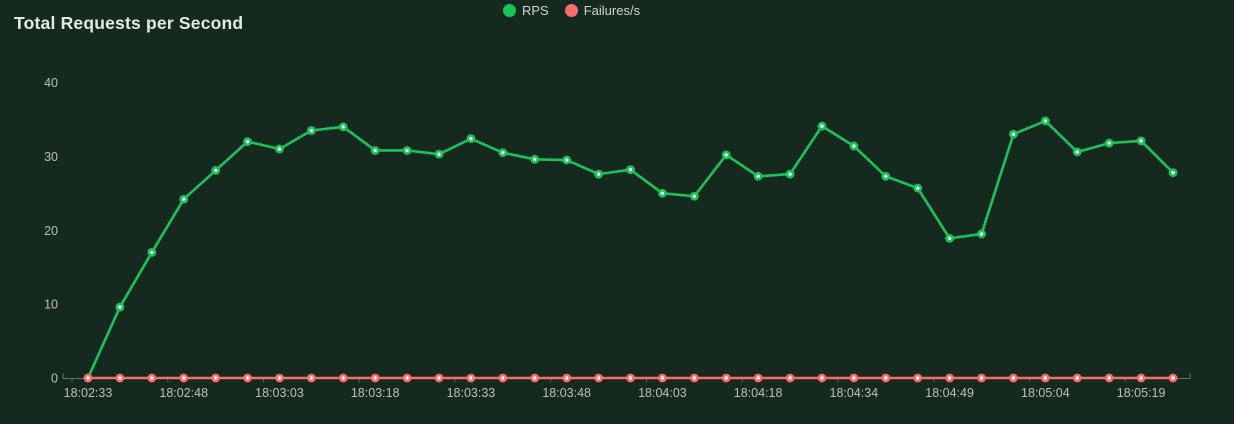  I want to click on x-tick-label: 18:02:48, so click(183, 393).